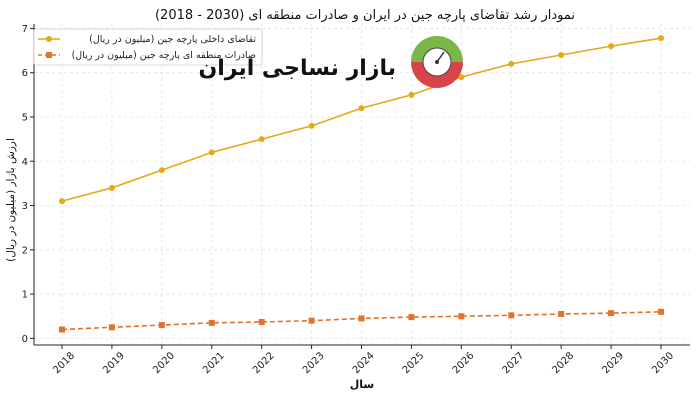  What do you see at coordinates (514, 363) in the screenshot?
I see `x-tick-label: 2027` at bounding box center [514, 363].